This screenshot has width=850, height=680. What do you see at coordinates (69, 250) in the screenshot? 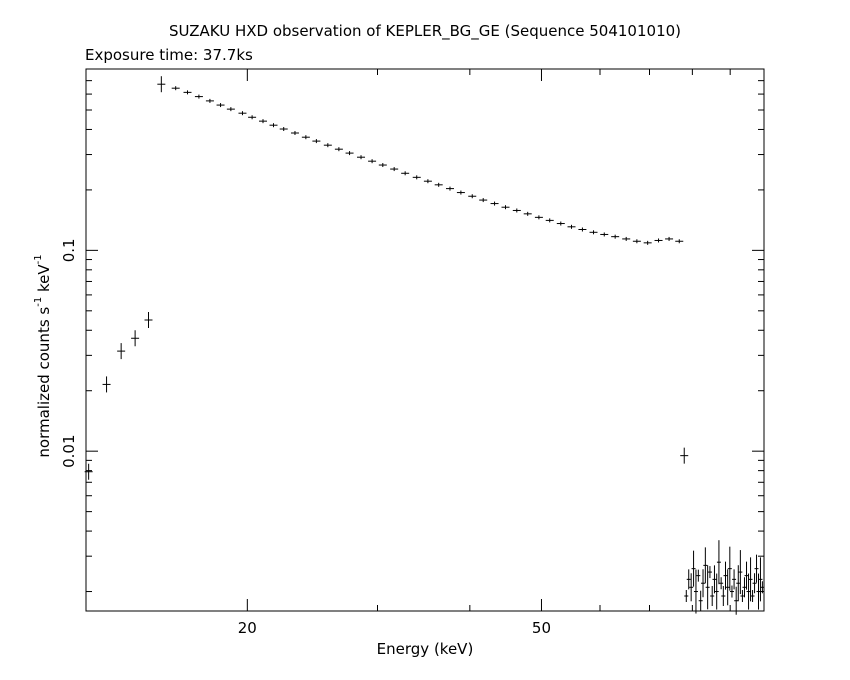
I see `y-tick-label: 0.1` at bounding box center [69, 250].